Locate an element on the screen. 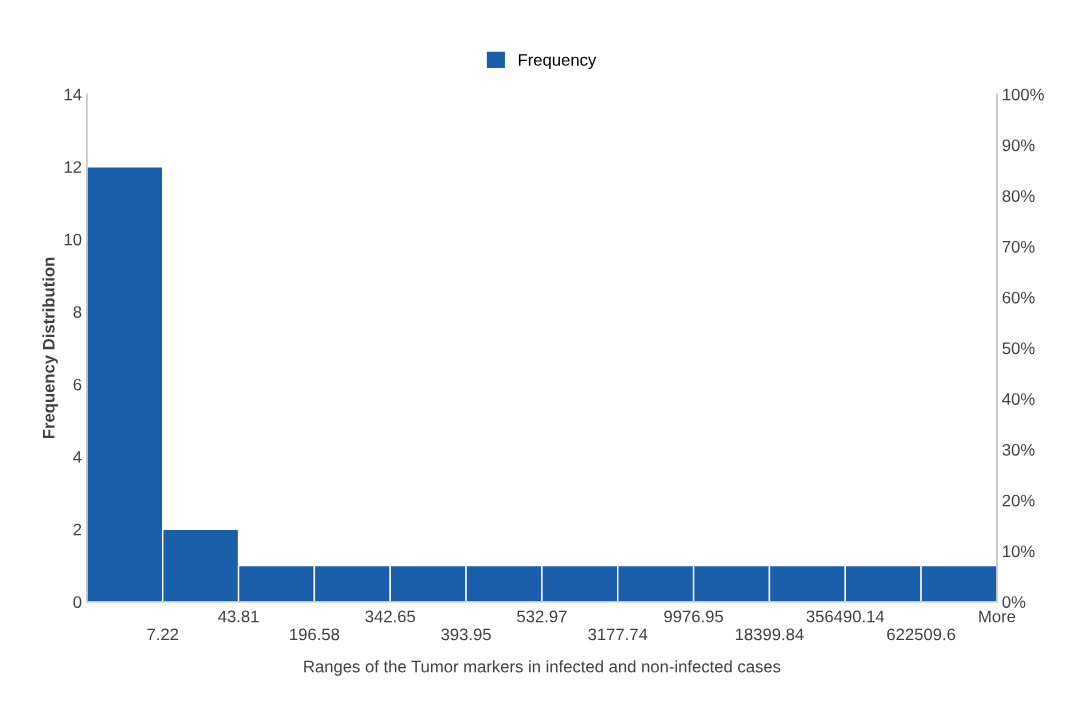  x-tick-label: 3177.74 is located at coordinates (618, 634).